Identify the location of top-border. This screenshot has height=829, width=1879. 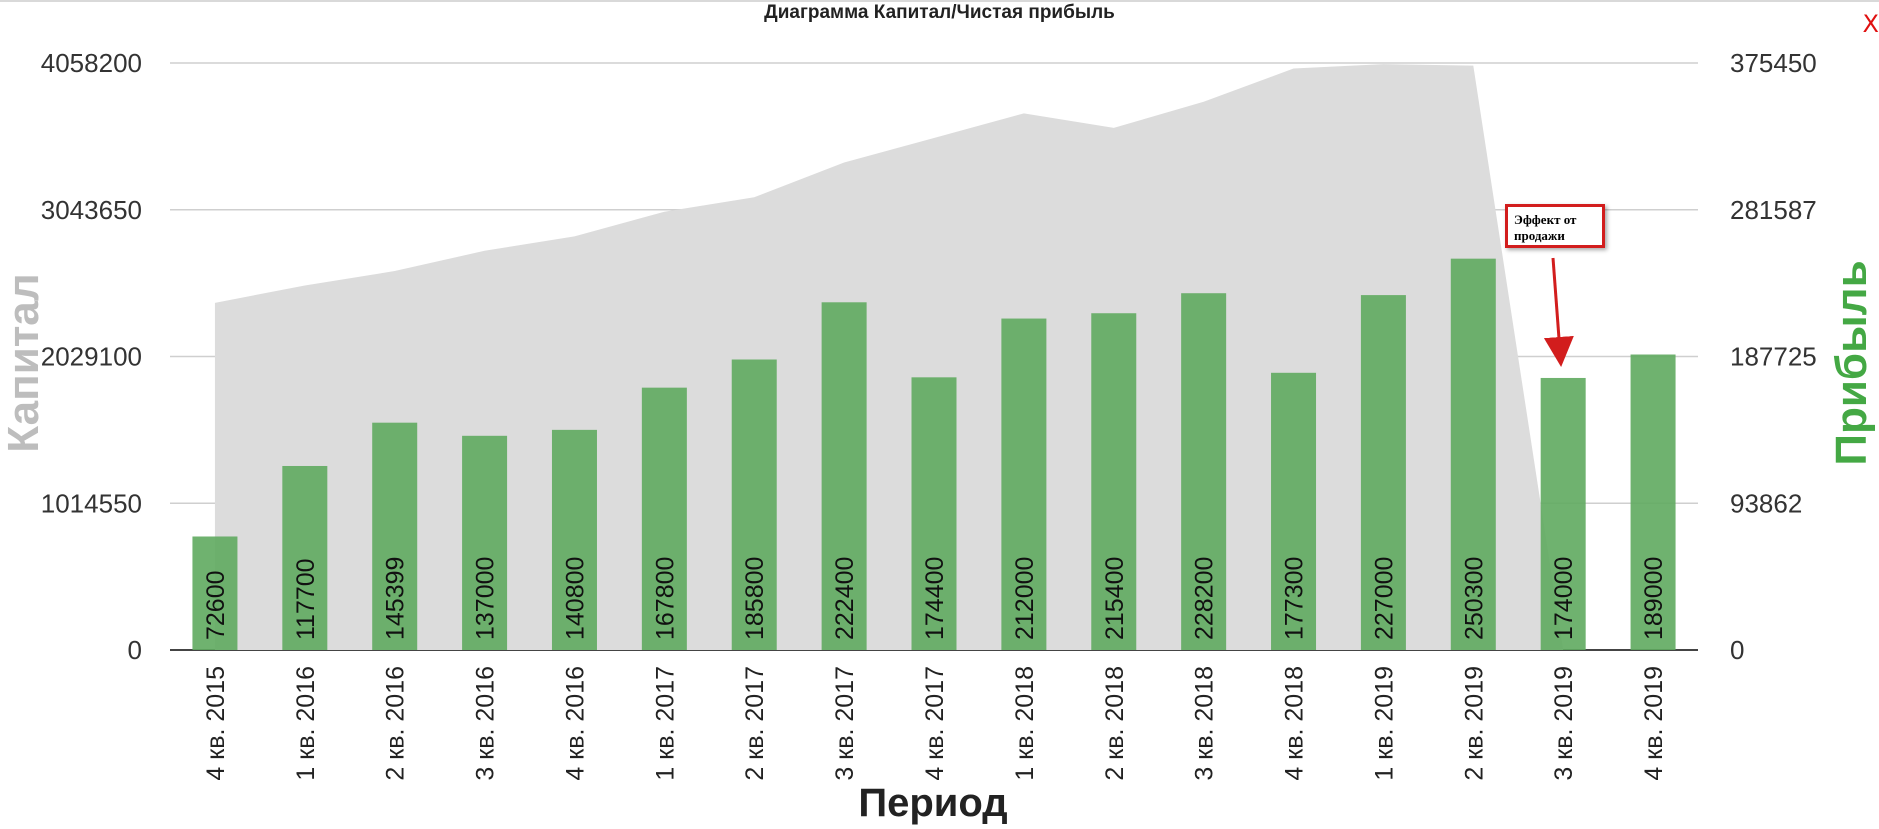
(939, 1).